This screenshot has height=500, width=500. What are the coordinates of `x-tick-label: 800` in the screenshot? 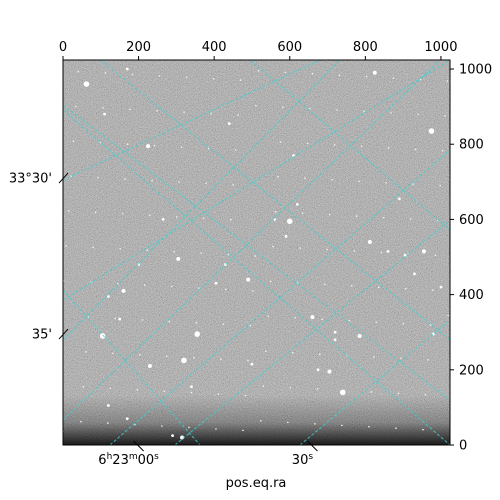 It's located at (365, 47).